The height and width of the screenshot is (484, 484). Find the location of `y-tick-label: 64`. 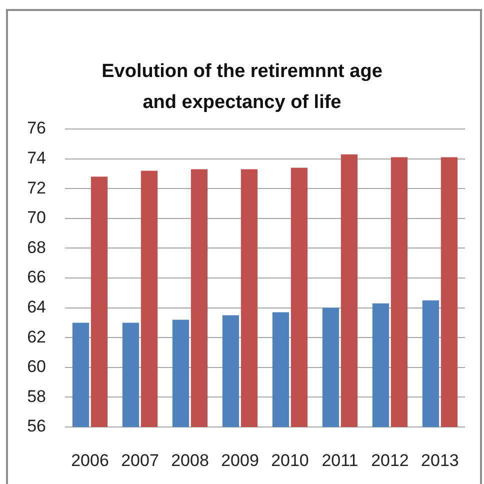

y-tick-label: 64 is located at coordinates (36, 306).